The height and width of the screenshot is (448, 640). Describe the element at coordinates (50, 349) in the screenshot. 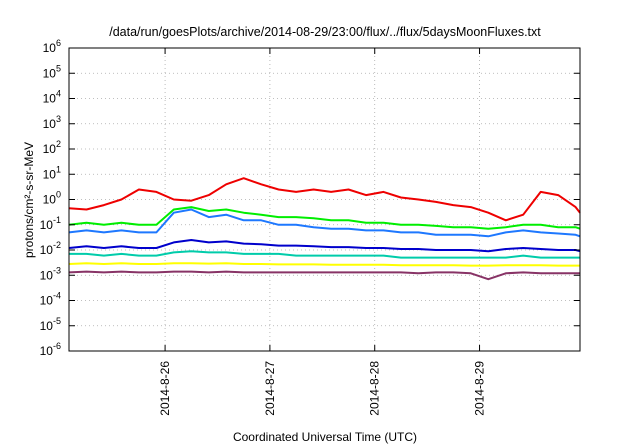

I see `y-tick-label: 10⁻⁶` at that location.